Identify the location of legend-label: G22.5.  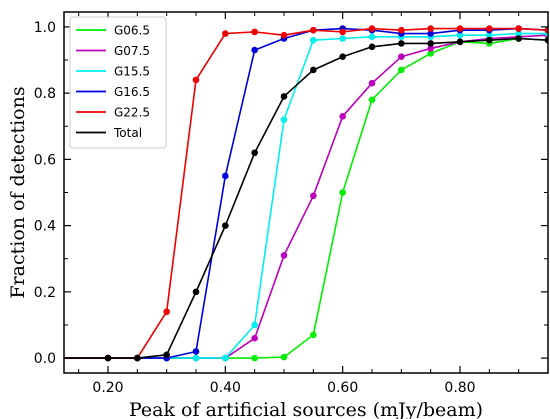
(132, 113).